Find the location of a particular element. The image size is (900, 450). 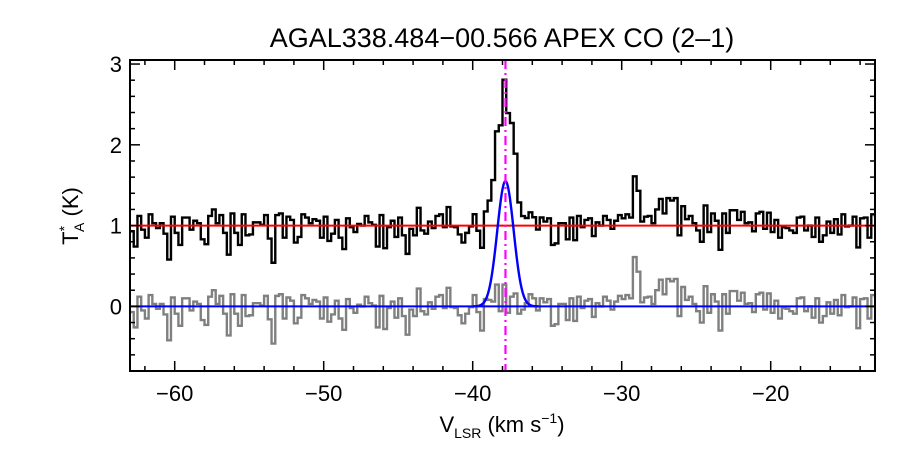

x-tick-label: −40 is located at coordinates (472, 393).